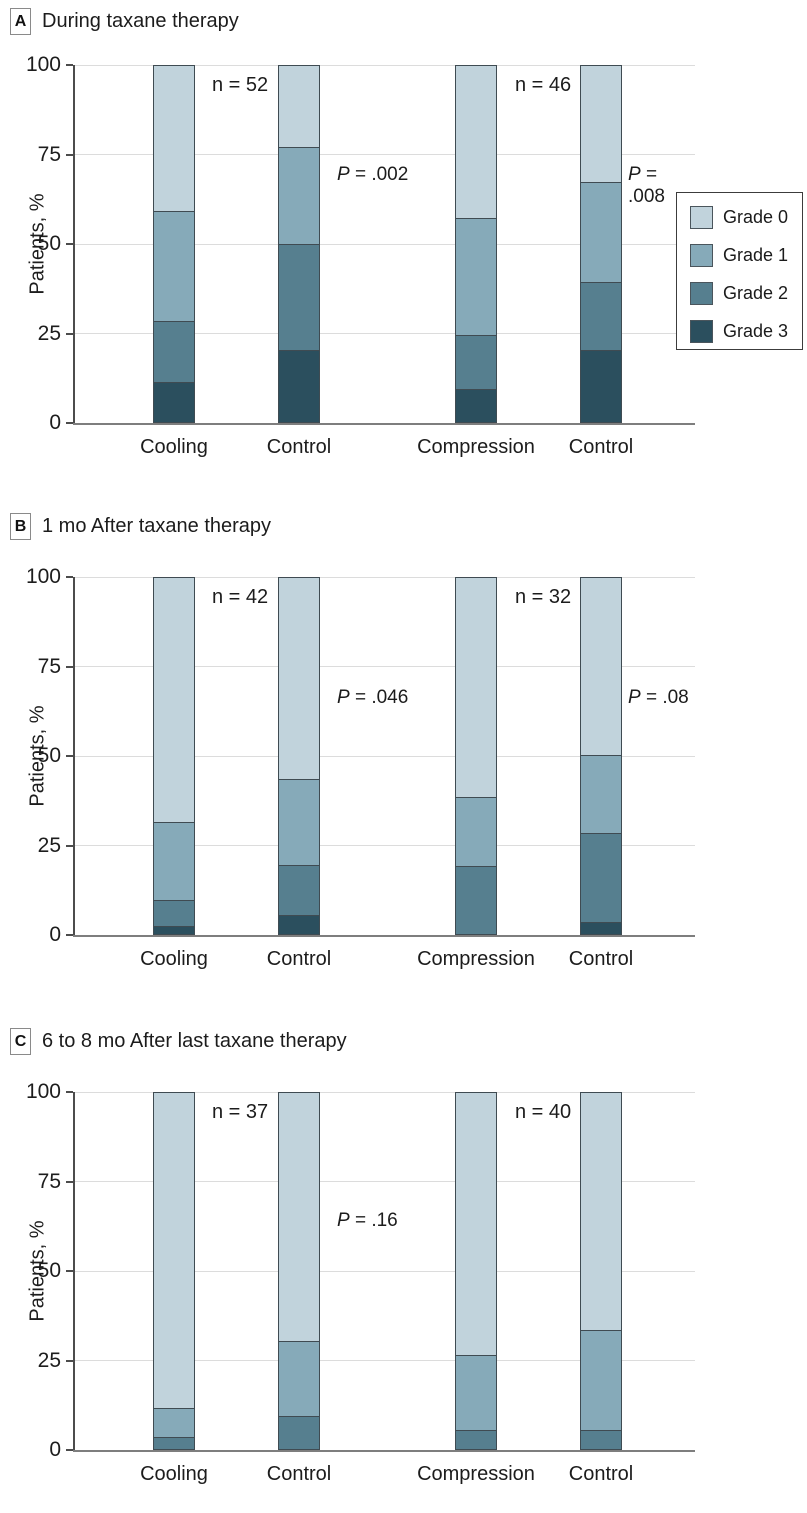  Describe the element at coordinates (49, 1270) in the screenshot. I see `y-tick-label: 50` at that location.